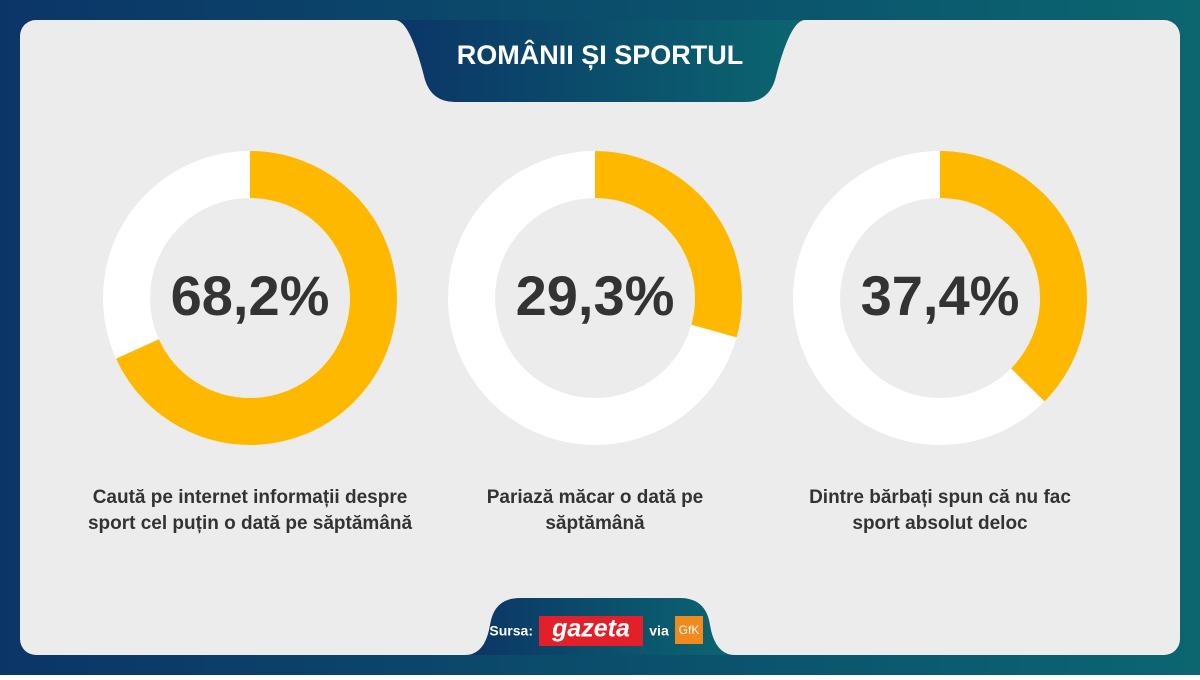 Image resolution: width=1200 pixels, height=680 pixels. What do you see at coordinates (595, 497) in the screenshot?
I see `caption: Pariază măcar o dată pe` at bounding box center [595, 497].